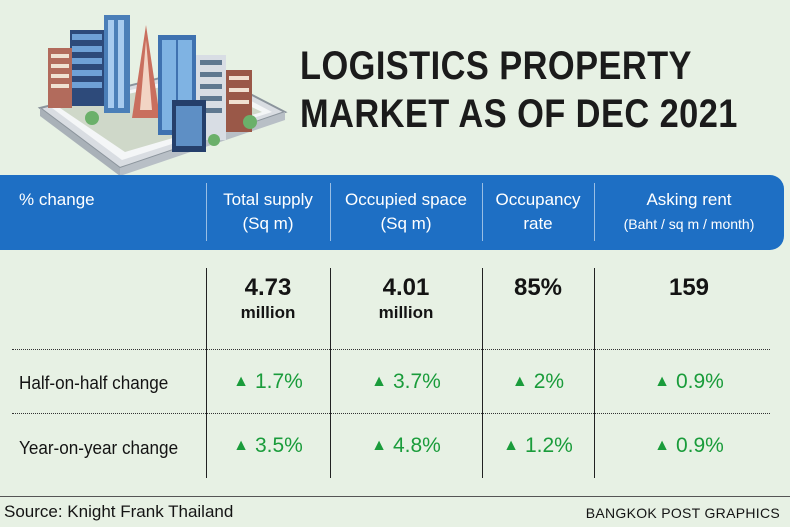 This screenshot has height=527, width=790. Describe the element at coordinates (268, 381) in the screenshot. I see `table-cell-change: ▲ 1.7%` at that location.